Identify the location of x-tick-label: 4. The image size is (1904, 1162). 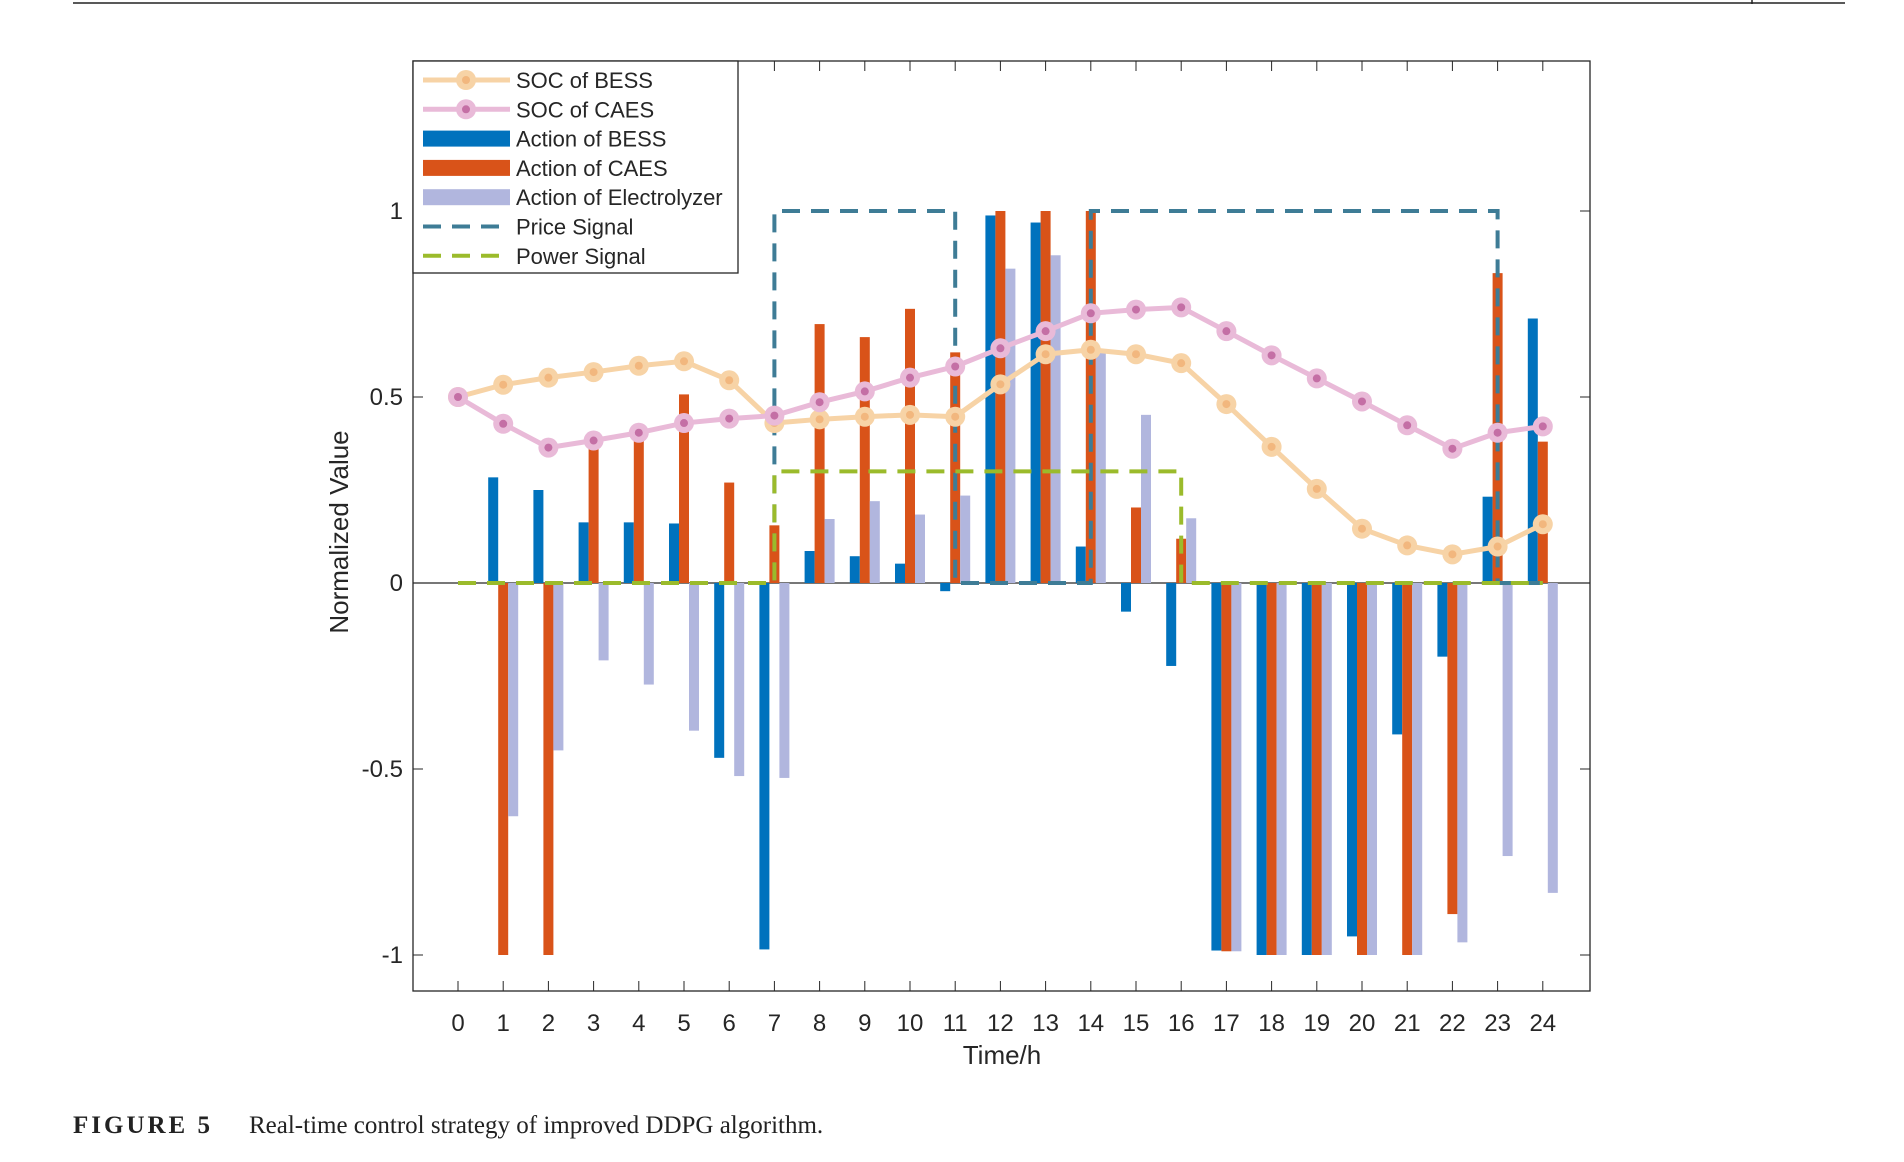
(638, 1023).